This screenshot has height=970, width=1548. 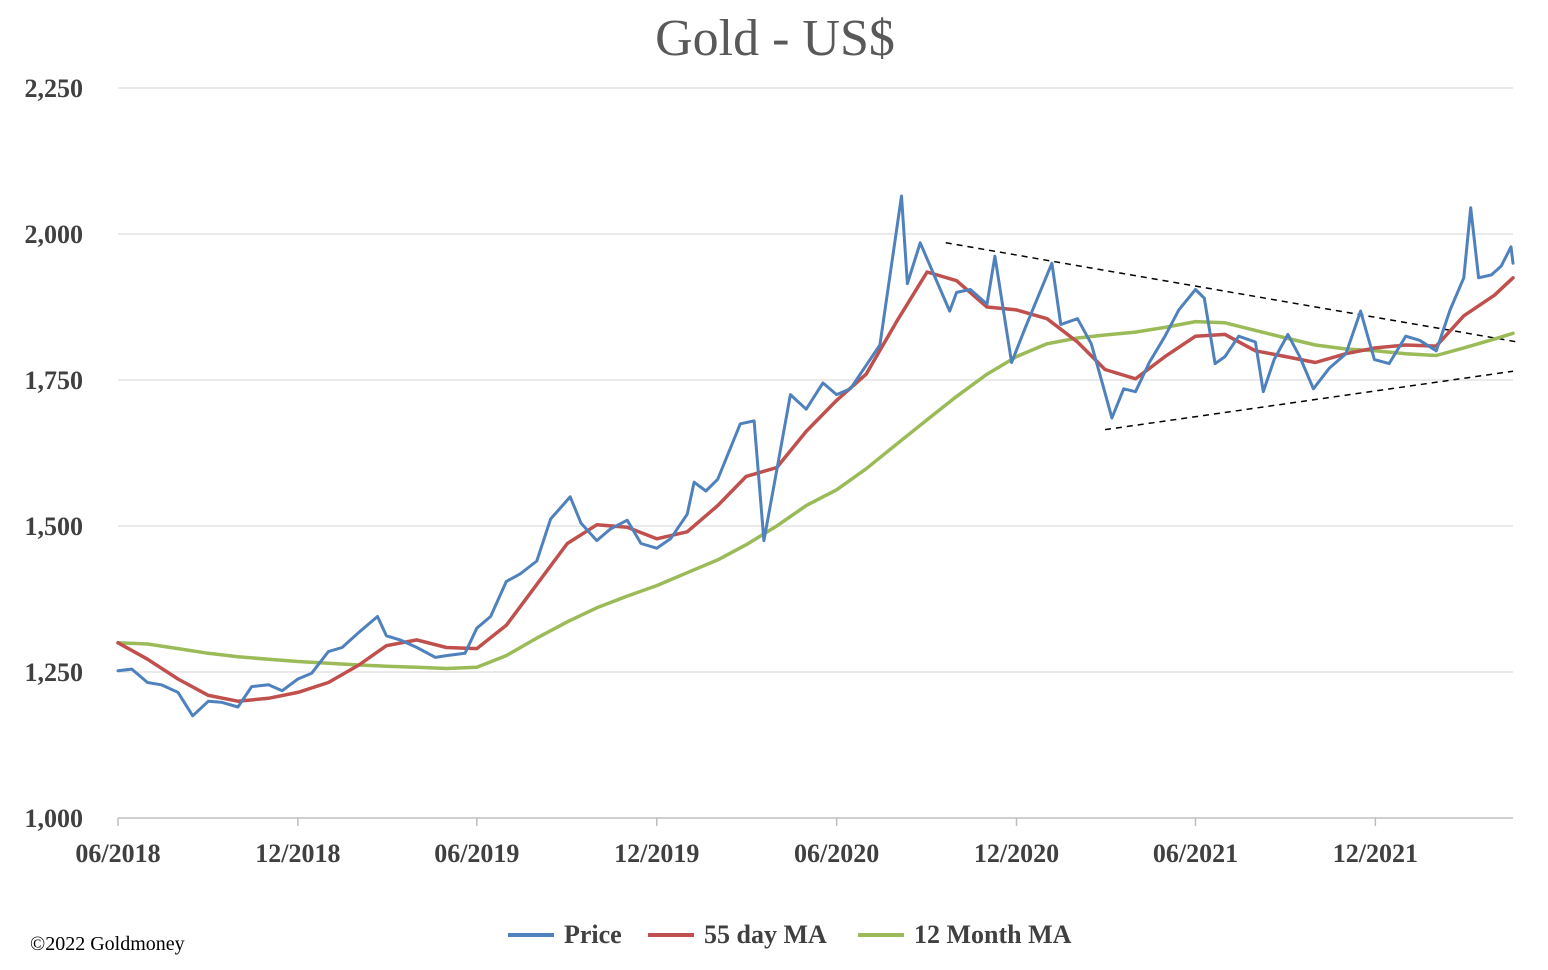 What do you see at coordinates (54, 380) in the screenshot?
I see `y-tick-label: 1,750` at bounding box center [54, 380].